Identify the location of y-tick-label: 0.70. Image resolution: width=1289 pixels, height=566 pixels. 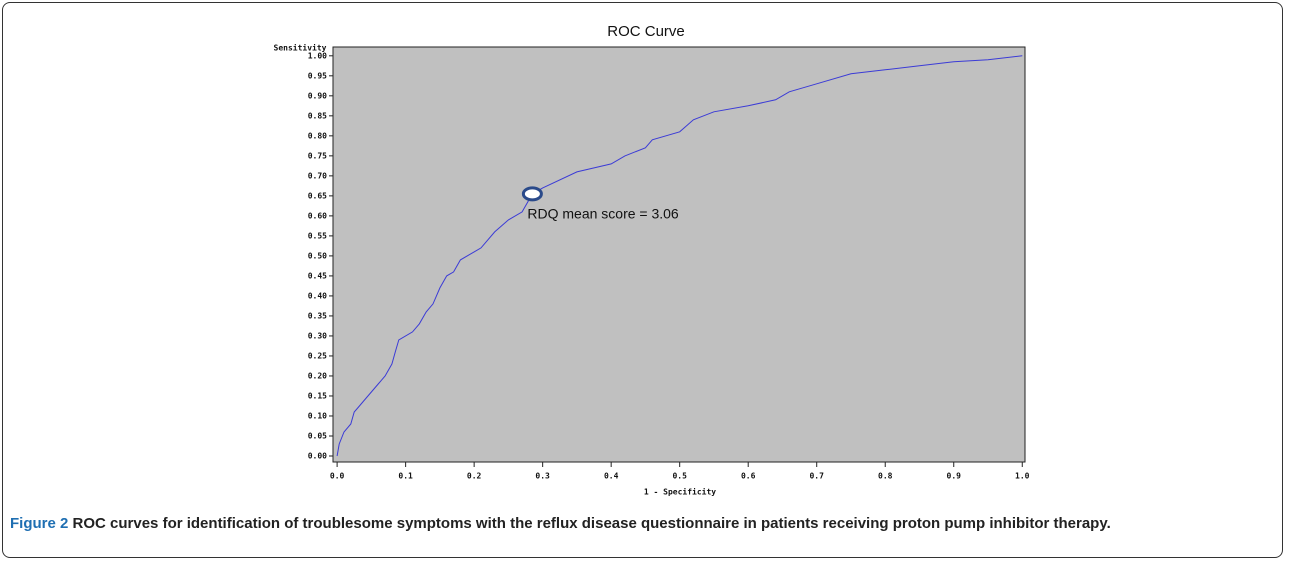
(317, 175).